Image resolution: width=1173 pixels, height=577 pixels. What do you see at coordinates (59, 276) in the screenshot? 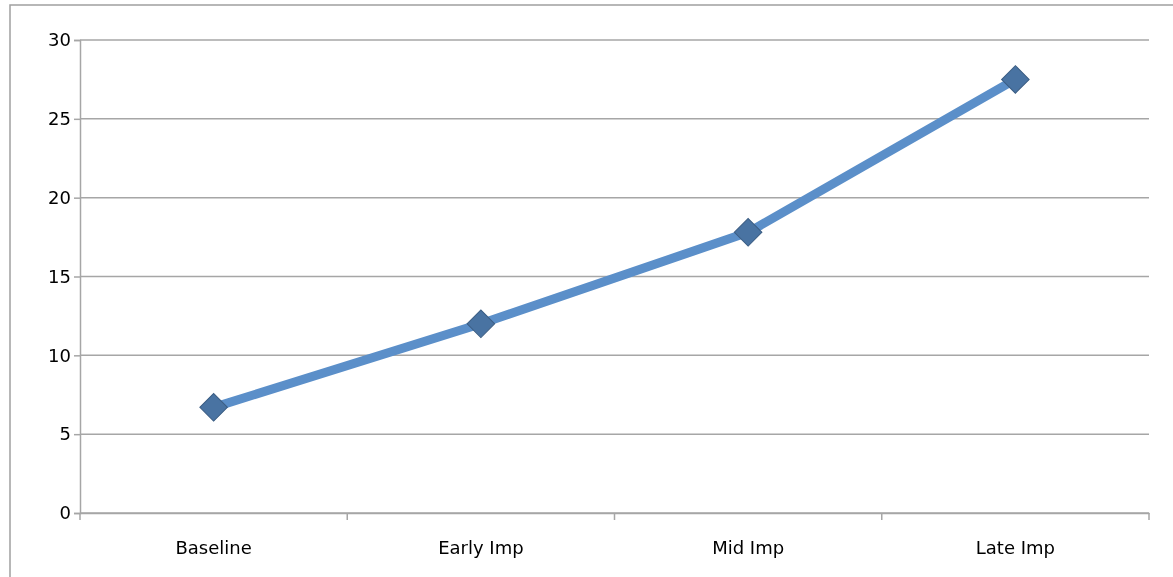
I see `y-tick-label: 15` at bounding box center [59, 276].